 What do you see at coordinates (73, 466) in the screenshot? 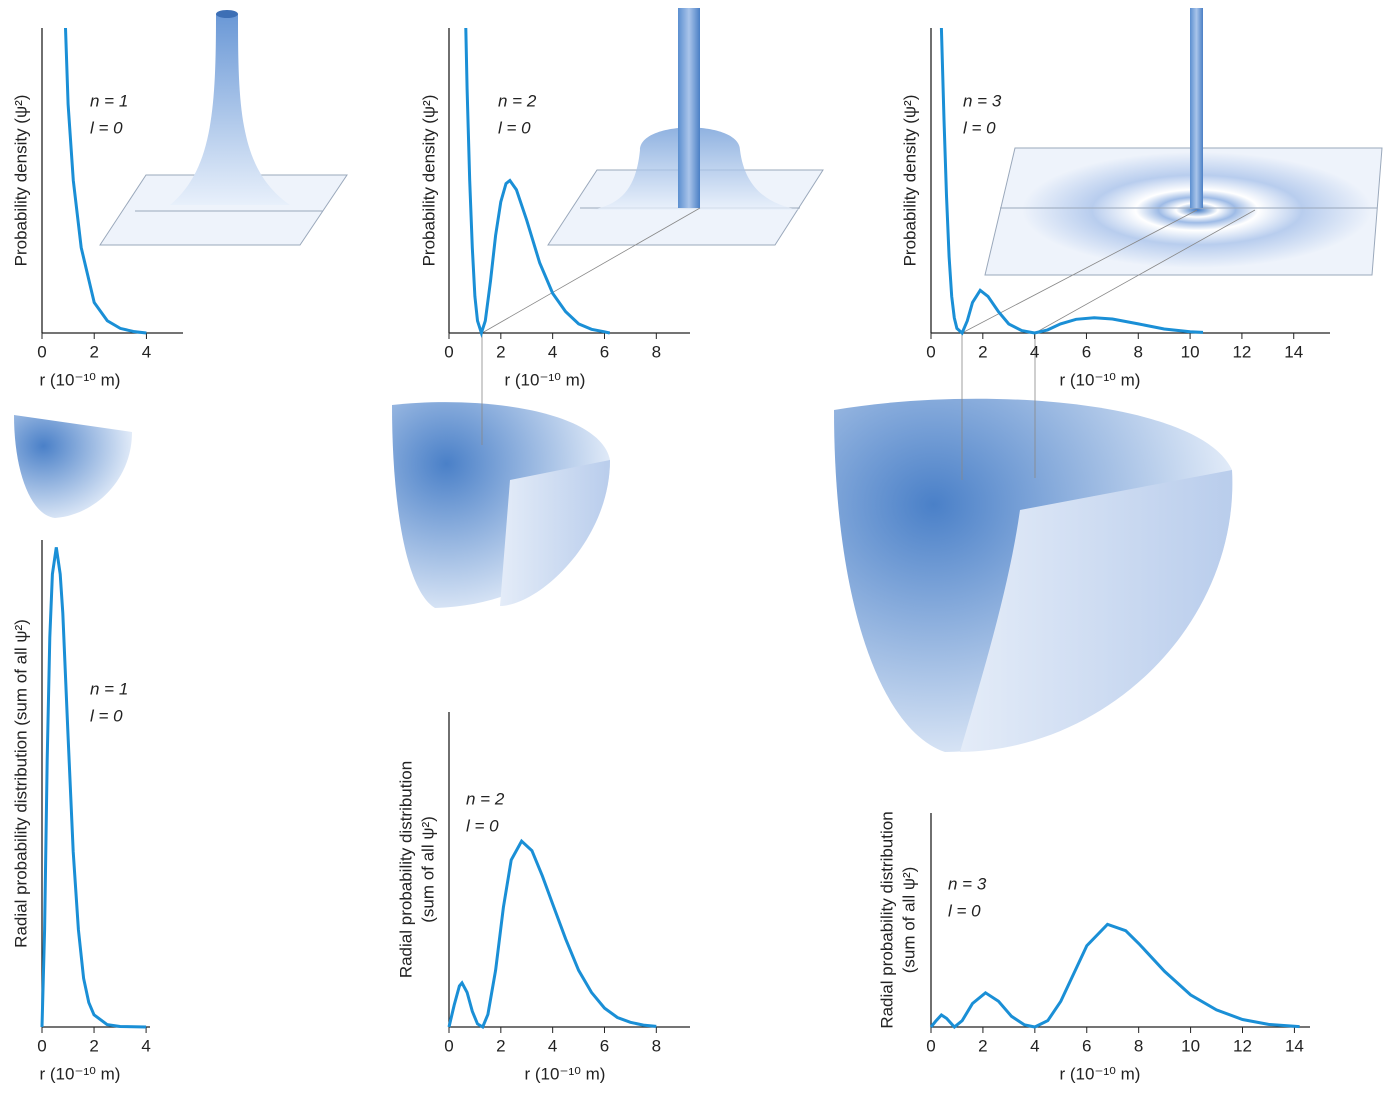
I see `sphere-cutaway` at bounding box center [73, 466].